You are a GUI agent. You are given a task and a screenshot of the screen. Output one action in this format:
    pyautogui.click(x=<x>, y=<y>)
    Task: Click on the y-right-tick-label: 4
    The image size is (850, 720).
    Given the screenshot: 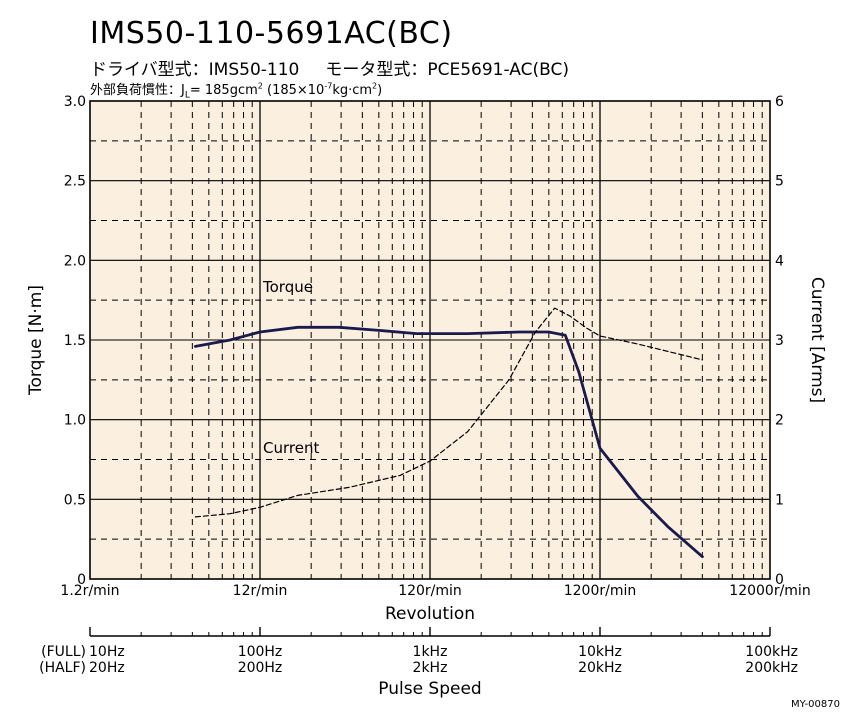 What is the action you would take?
    pyautogui.click(x=779, y=261)
    